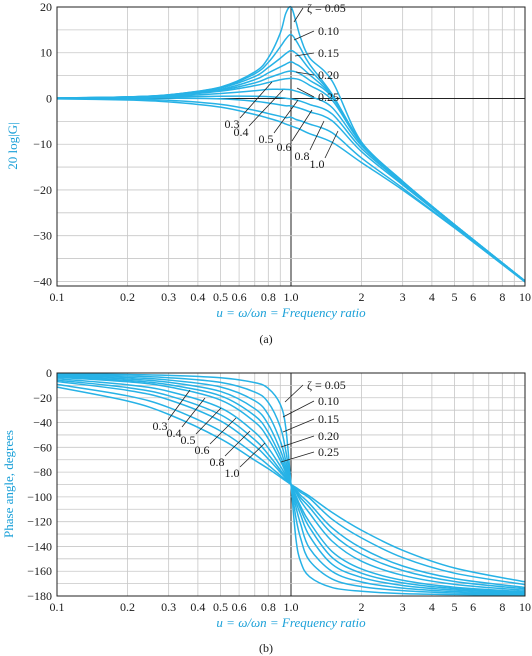  Describe the element at coordinates (265, 339) in the screenshot. I see `panel-label-a: (a)` at that location.